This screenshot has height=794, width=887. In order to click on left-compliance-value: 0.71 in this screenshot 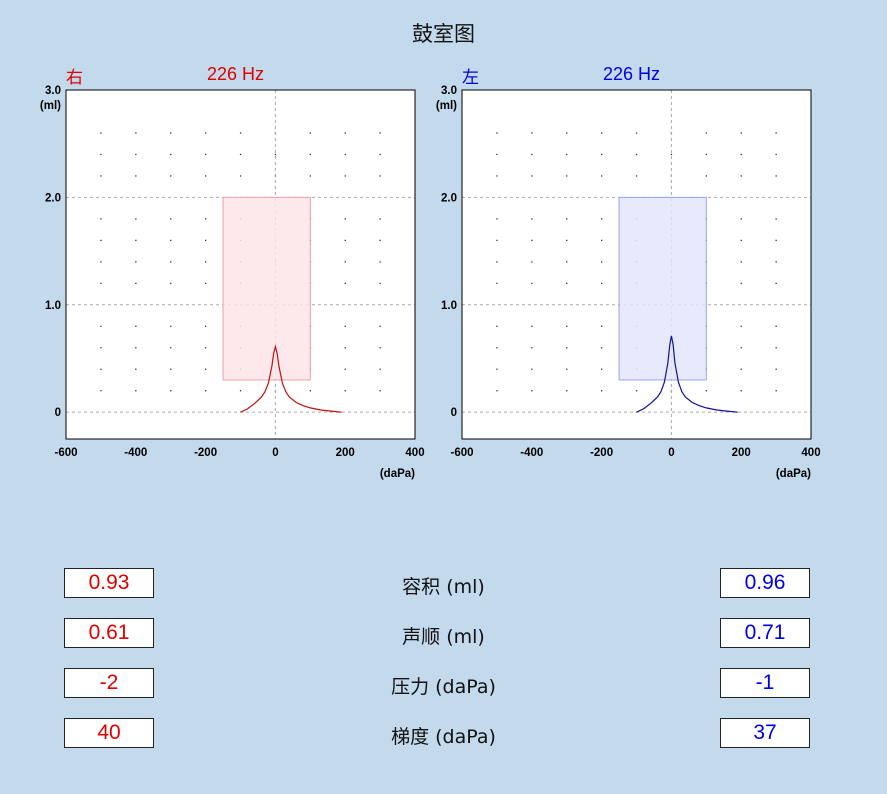, I will do `click(765, 633)`.